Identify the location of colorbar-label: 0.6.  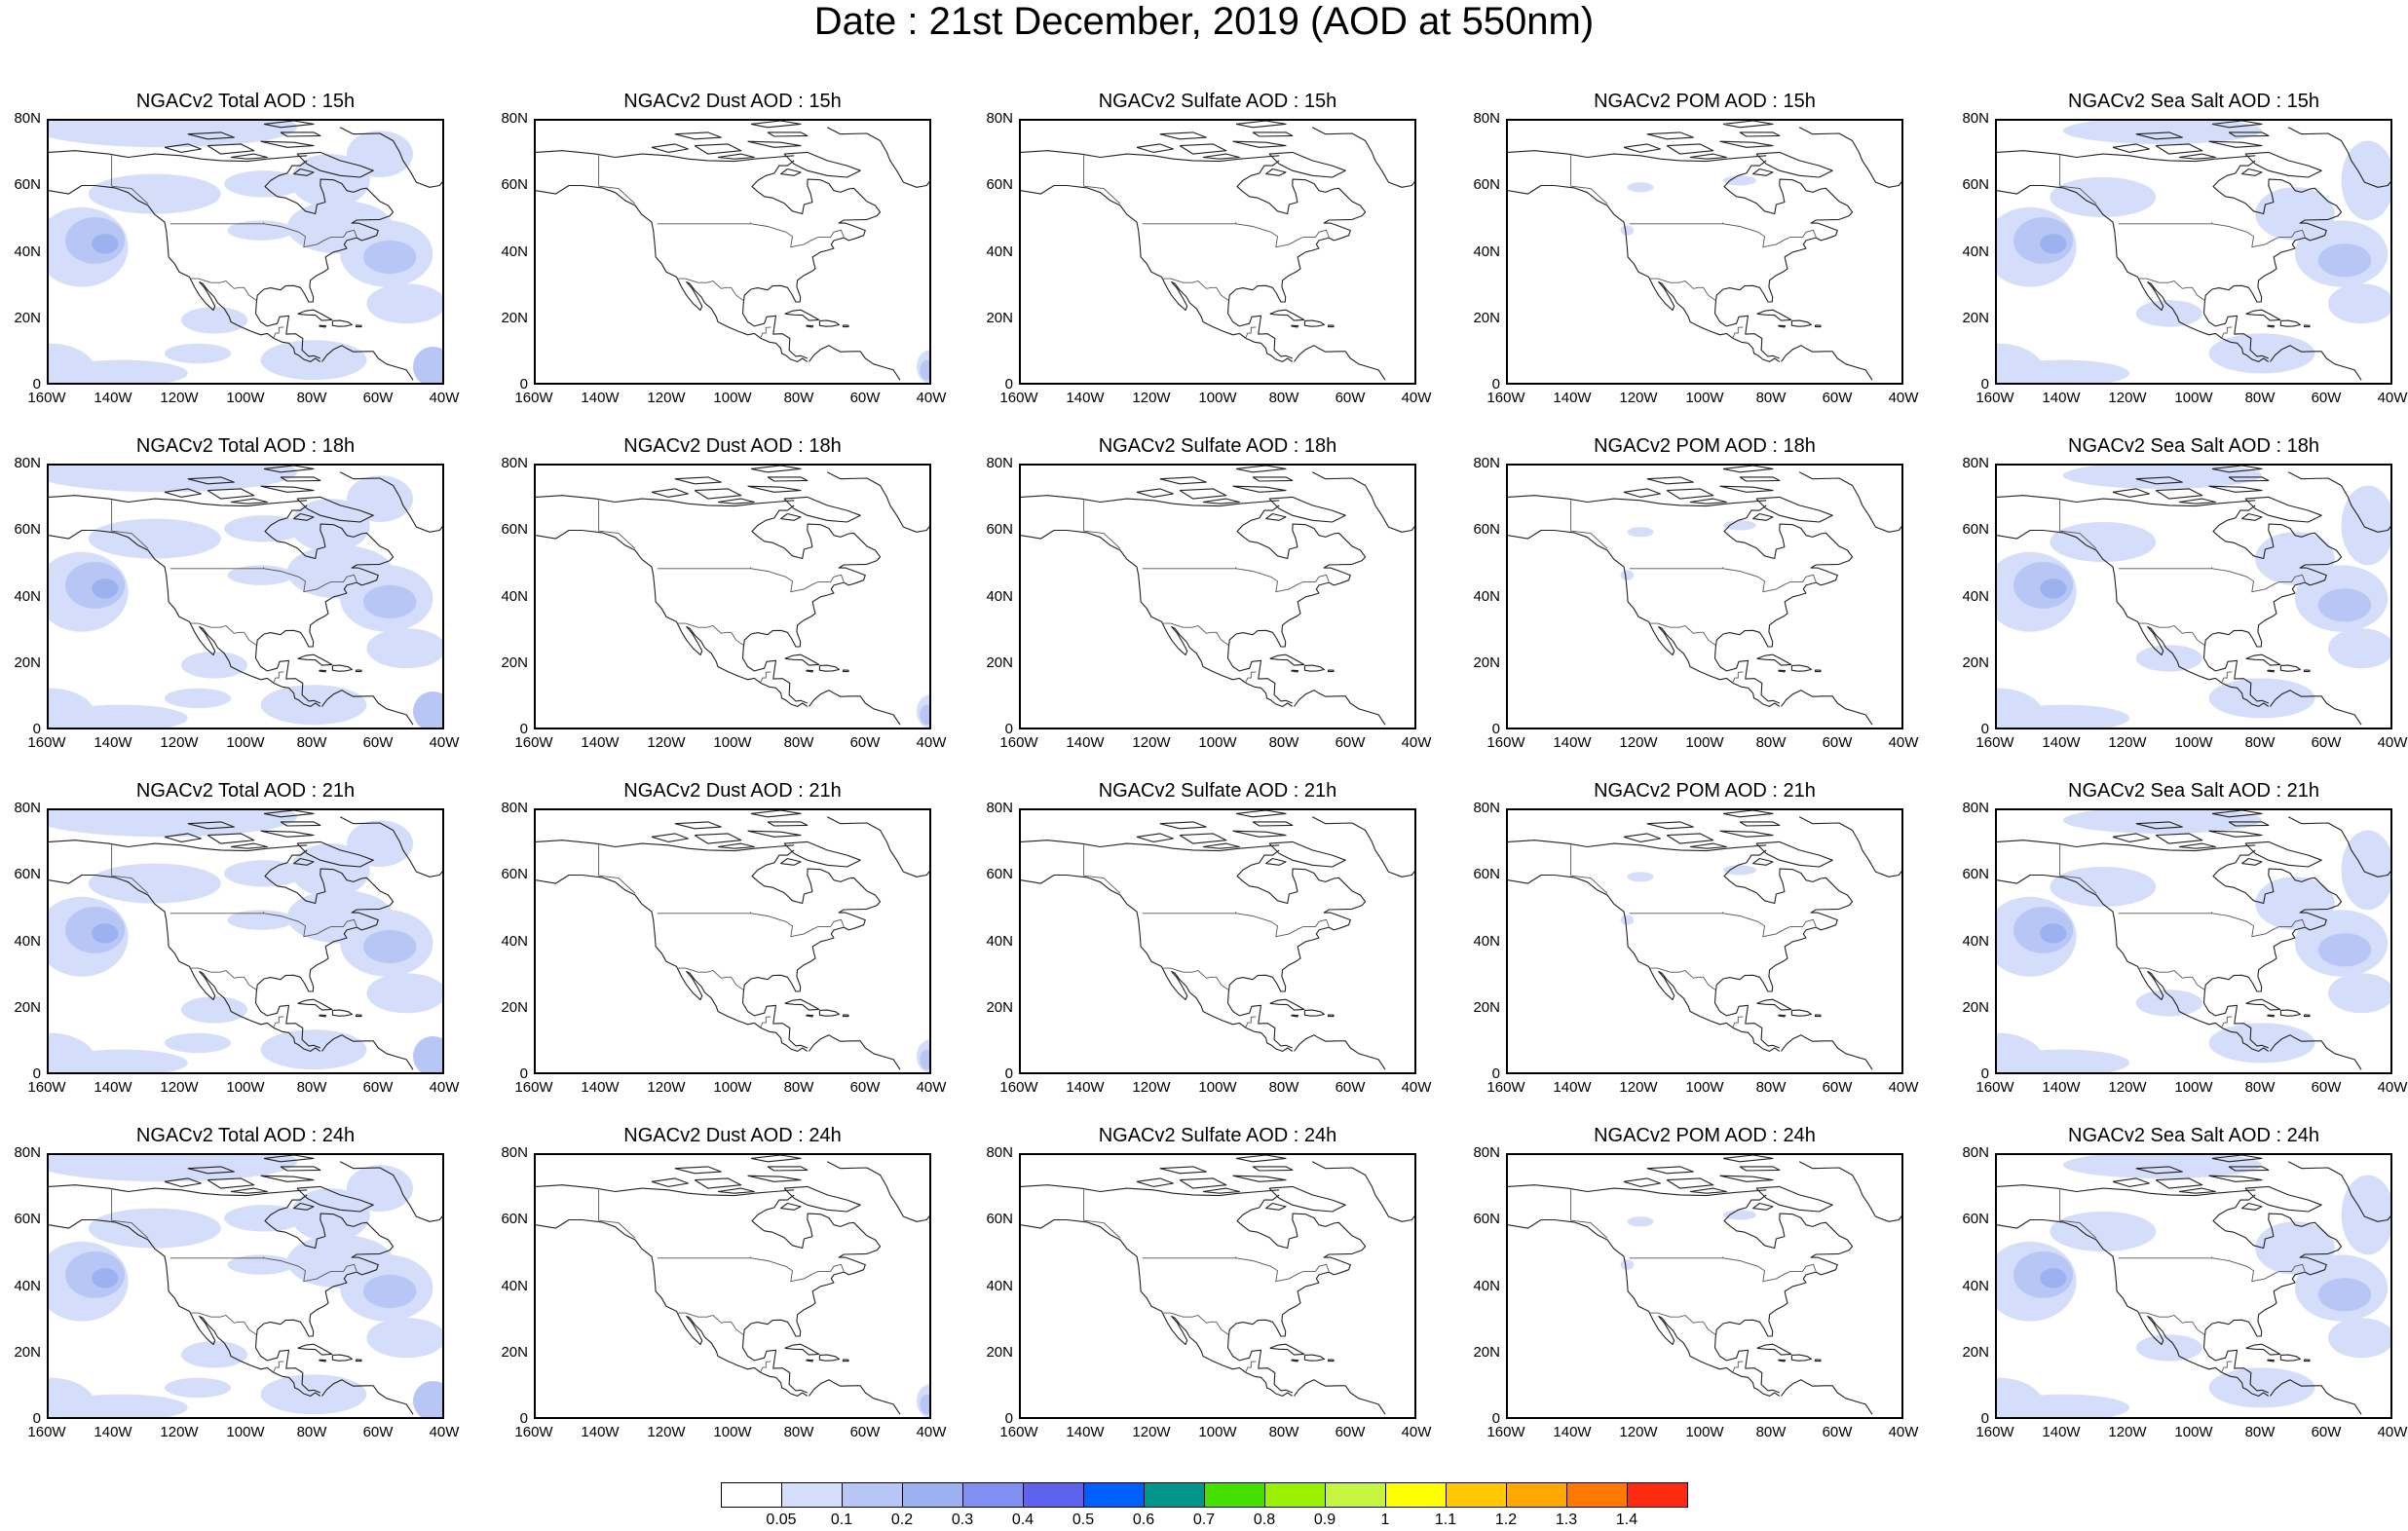
(1143, 1520).